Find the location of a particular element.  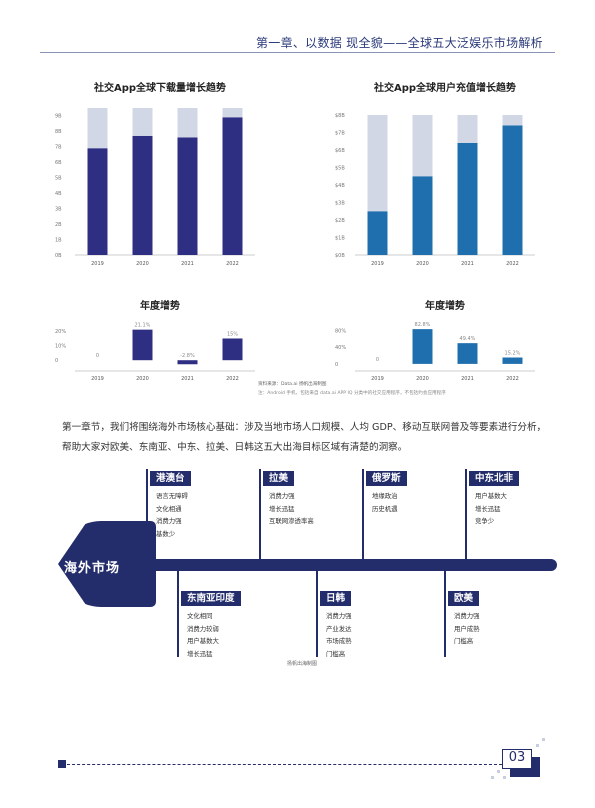

region-tag: 欧美 is located at coordinates (464, 598).